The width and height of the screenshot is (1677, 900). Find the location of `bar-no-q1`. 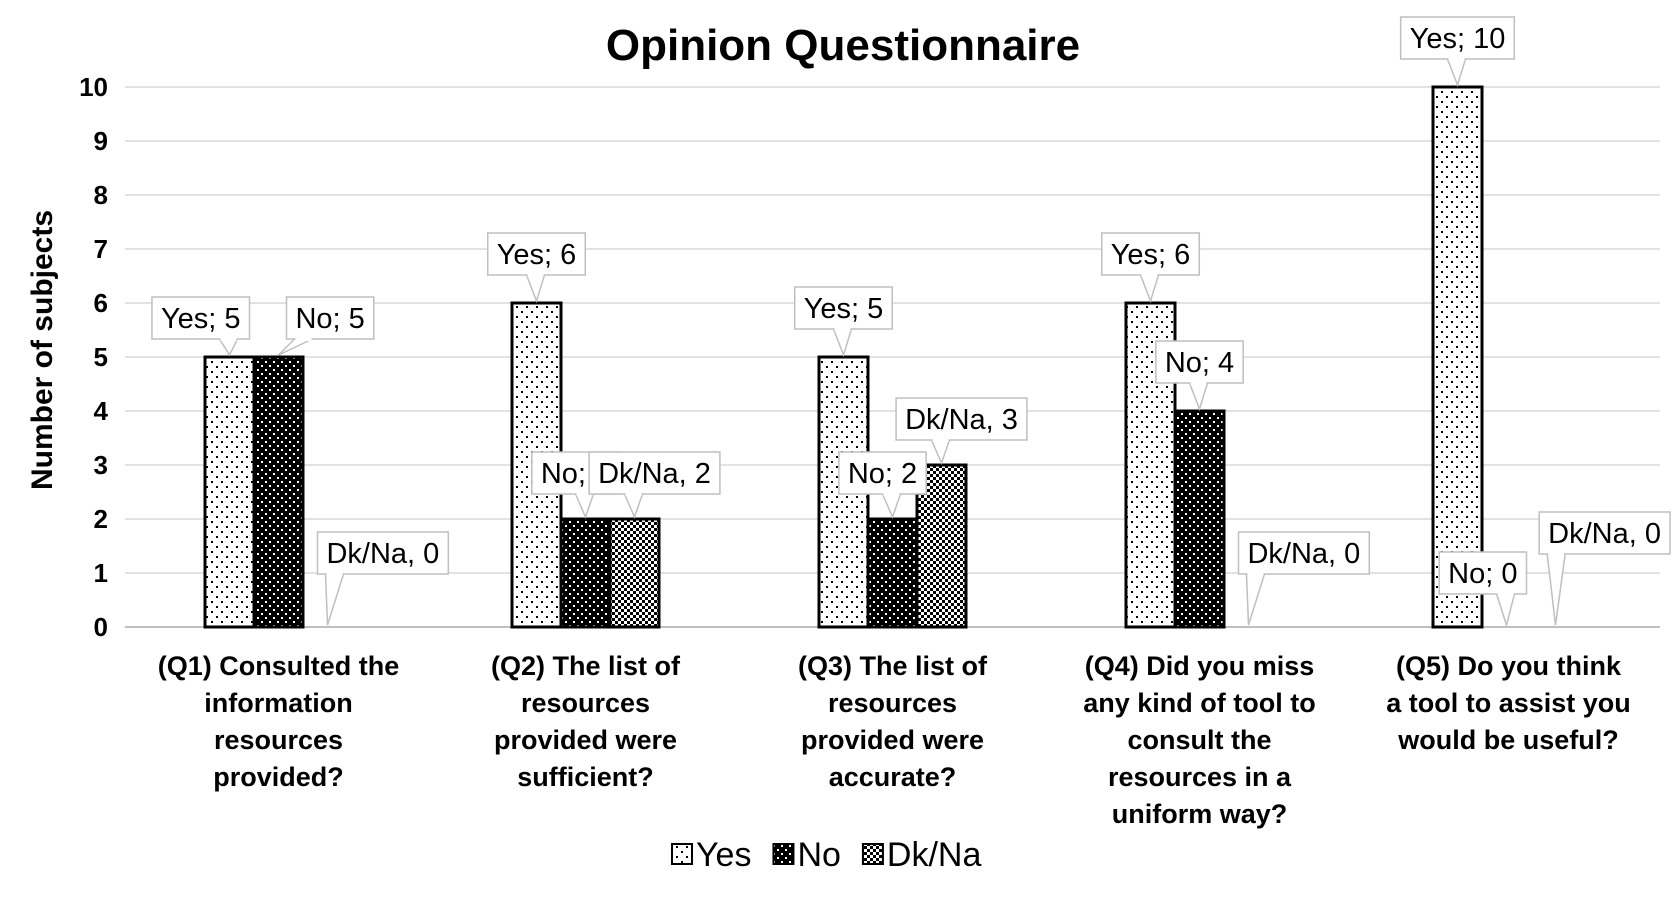

bar-no-q1 is located at coordinates (278, 492).